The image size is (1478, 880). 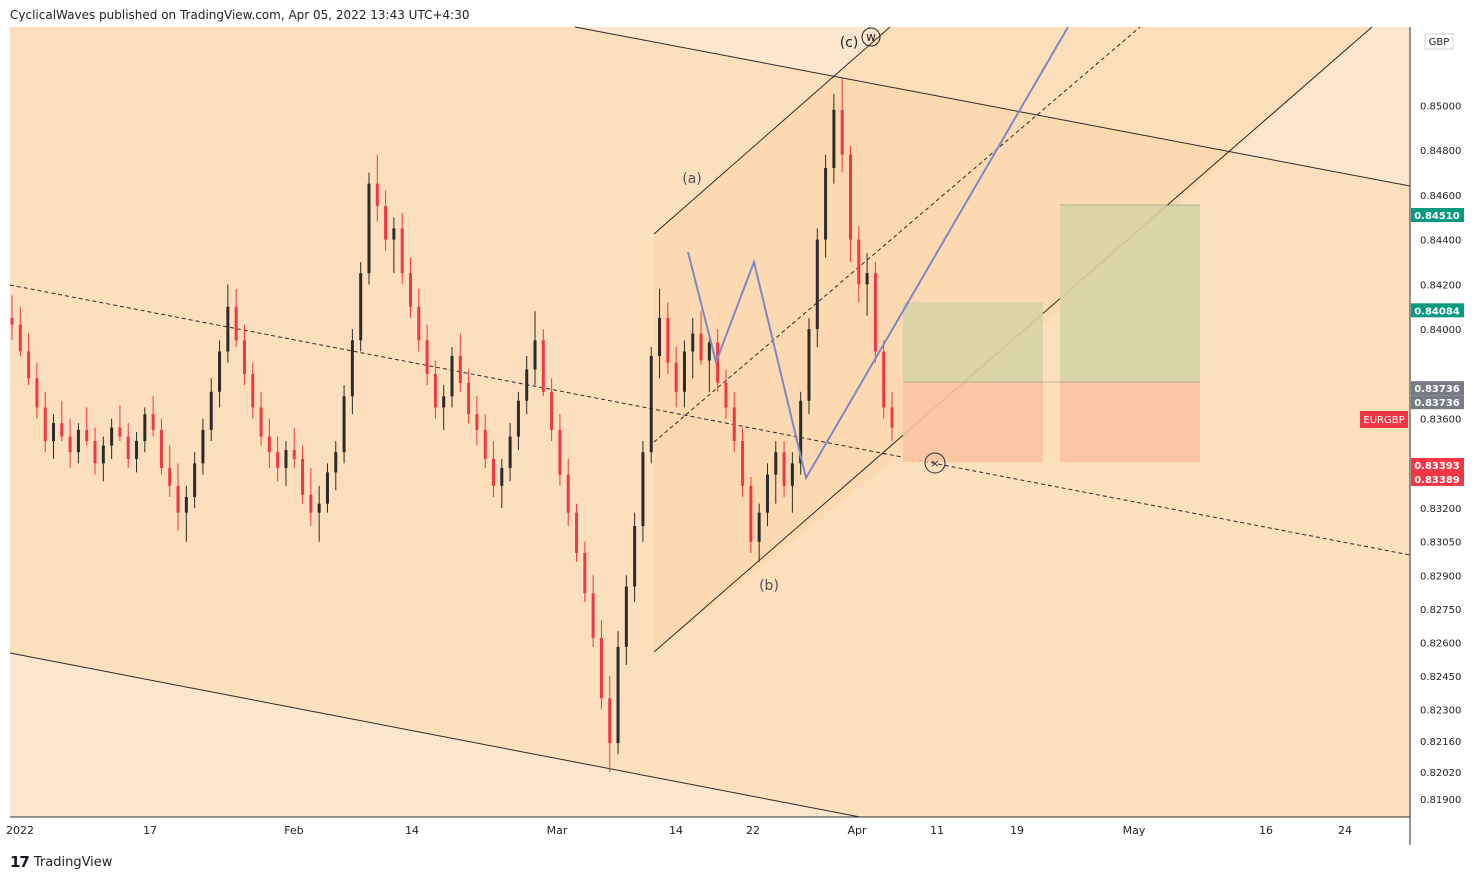 I want to click on target-cross-icon: ×, so click(x=934, y=463).